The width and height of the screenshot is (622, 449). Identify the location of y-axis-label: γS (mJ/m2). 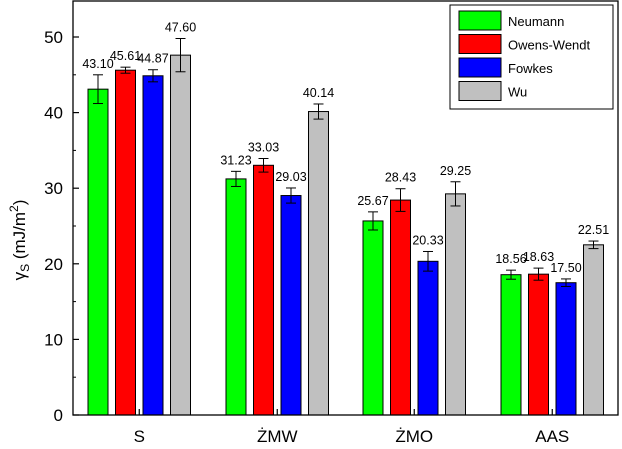
(19, 240).